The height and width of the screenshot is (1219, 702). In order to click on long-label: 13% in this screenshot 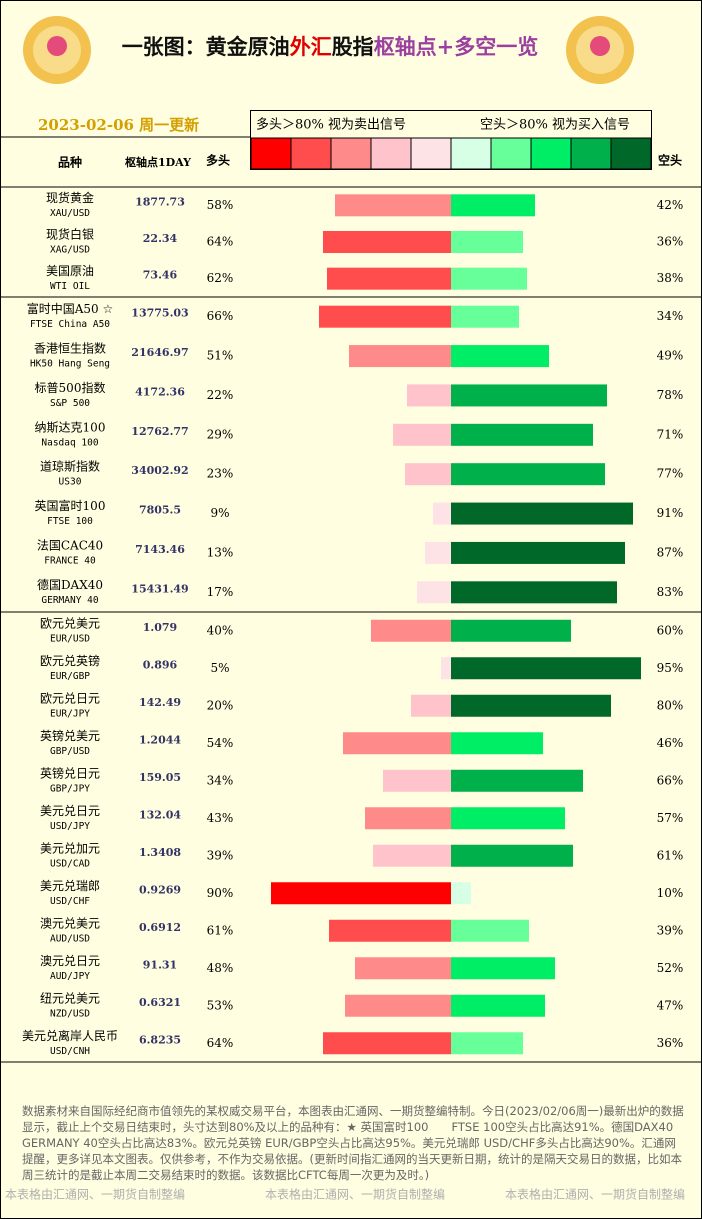, I will do `click(220, 552)`.